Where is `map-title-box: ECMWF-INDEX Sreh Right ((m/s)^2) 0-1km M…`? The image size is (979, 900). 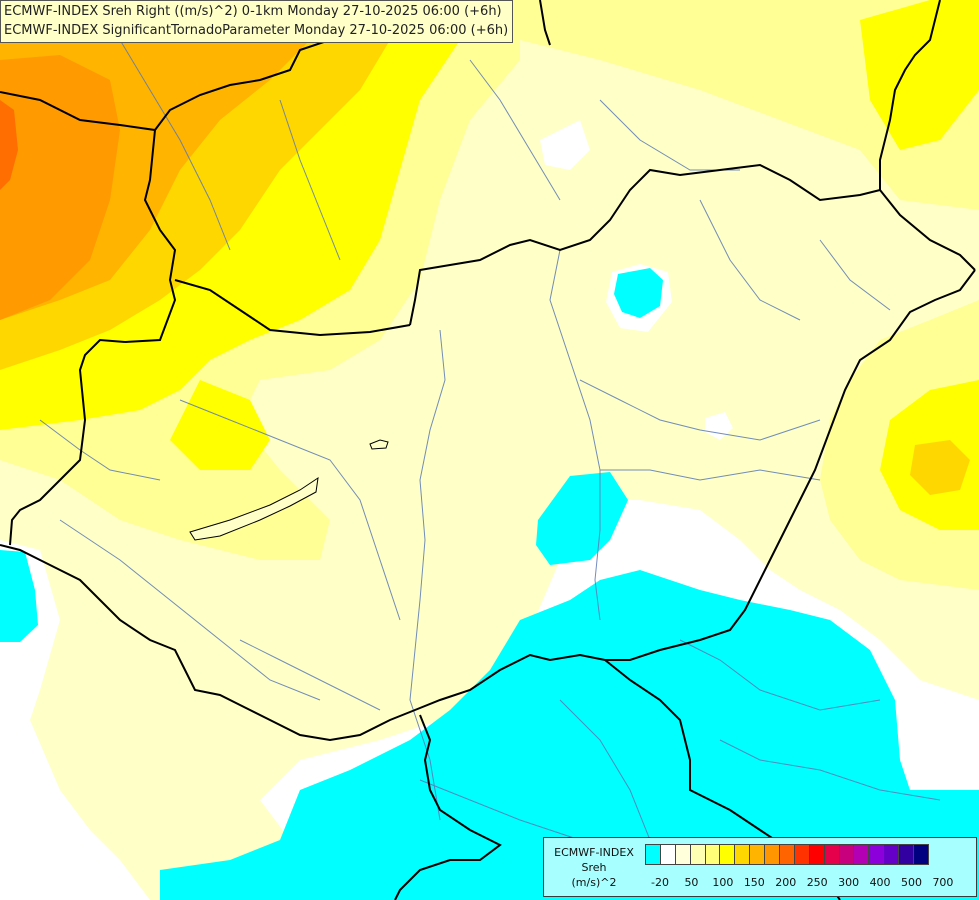 map-title-box: ECMWF-INDEX Sreh Right ((m/s)^2) 0-1km M… is located at coordinates (257, 21).